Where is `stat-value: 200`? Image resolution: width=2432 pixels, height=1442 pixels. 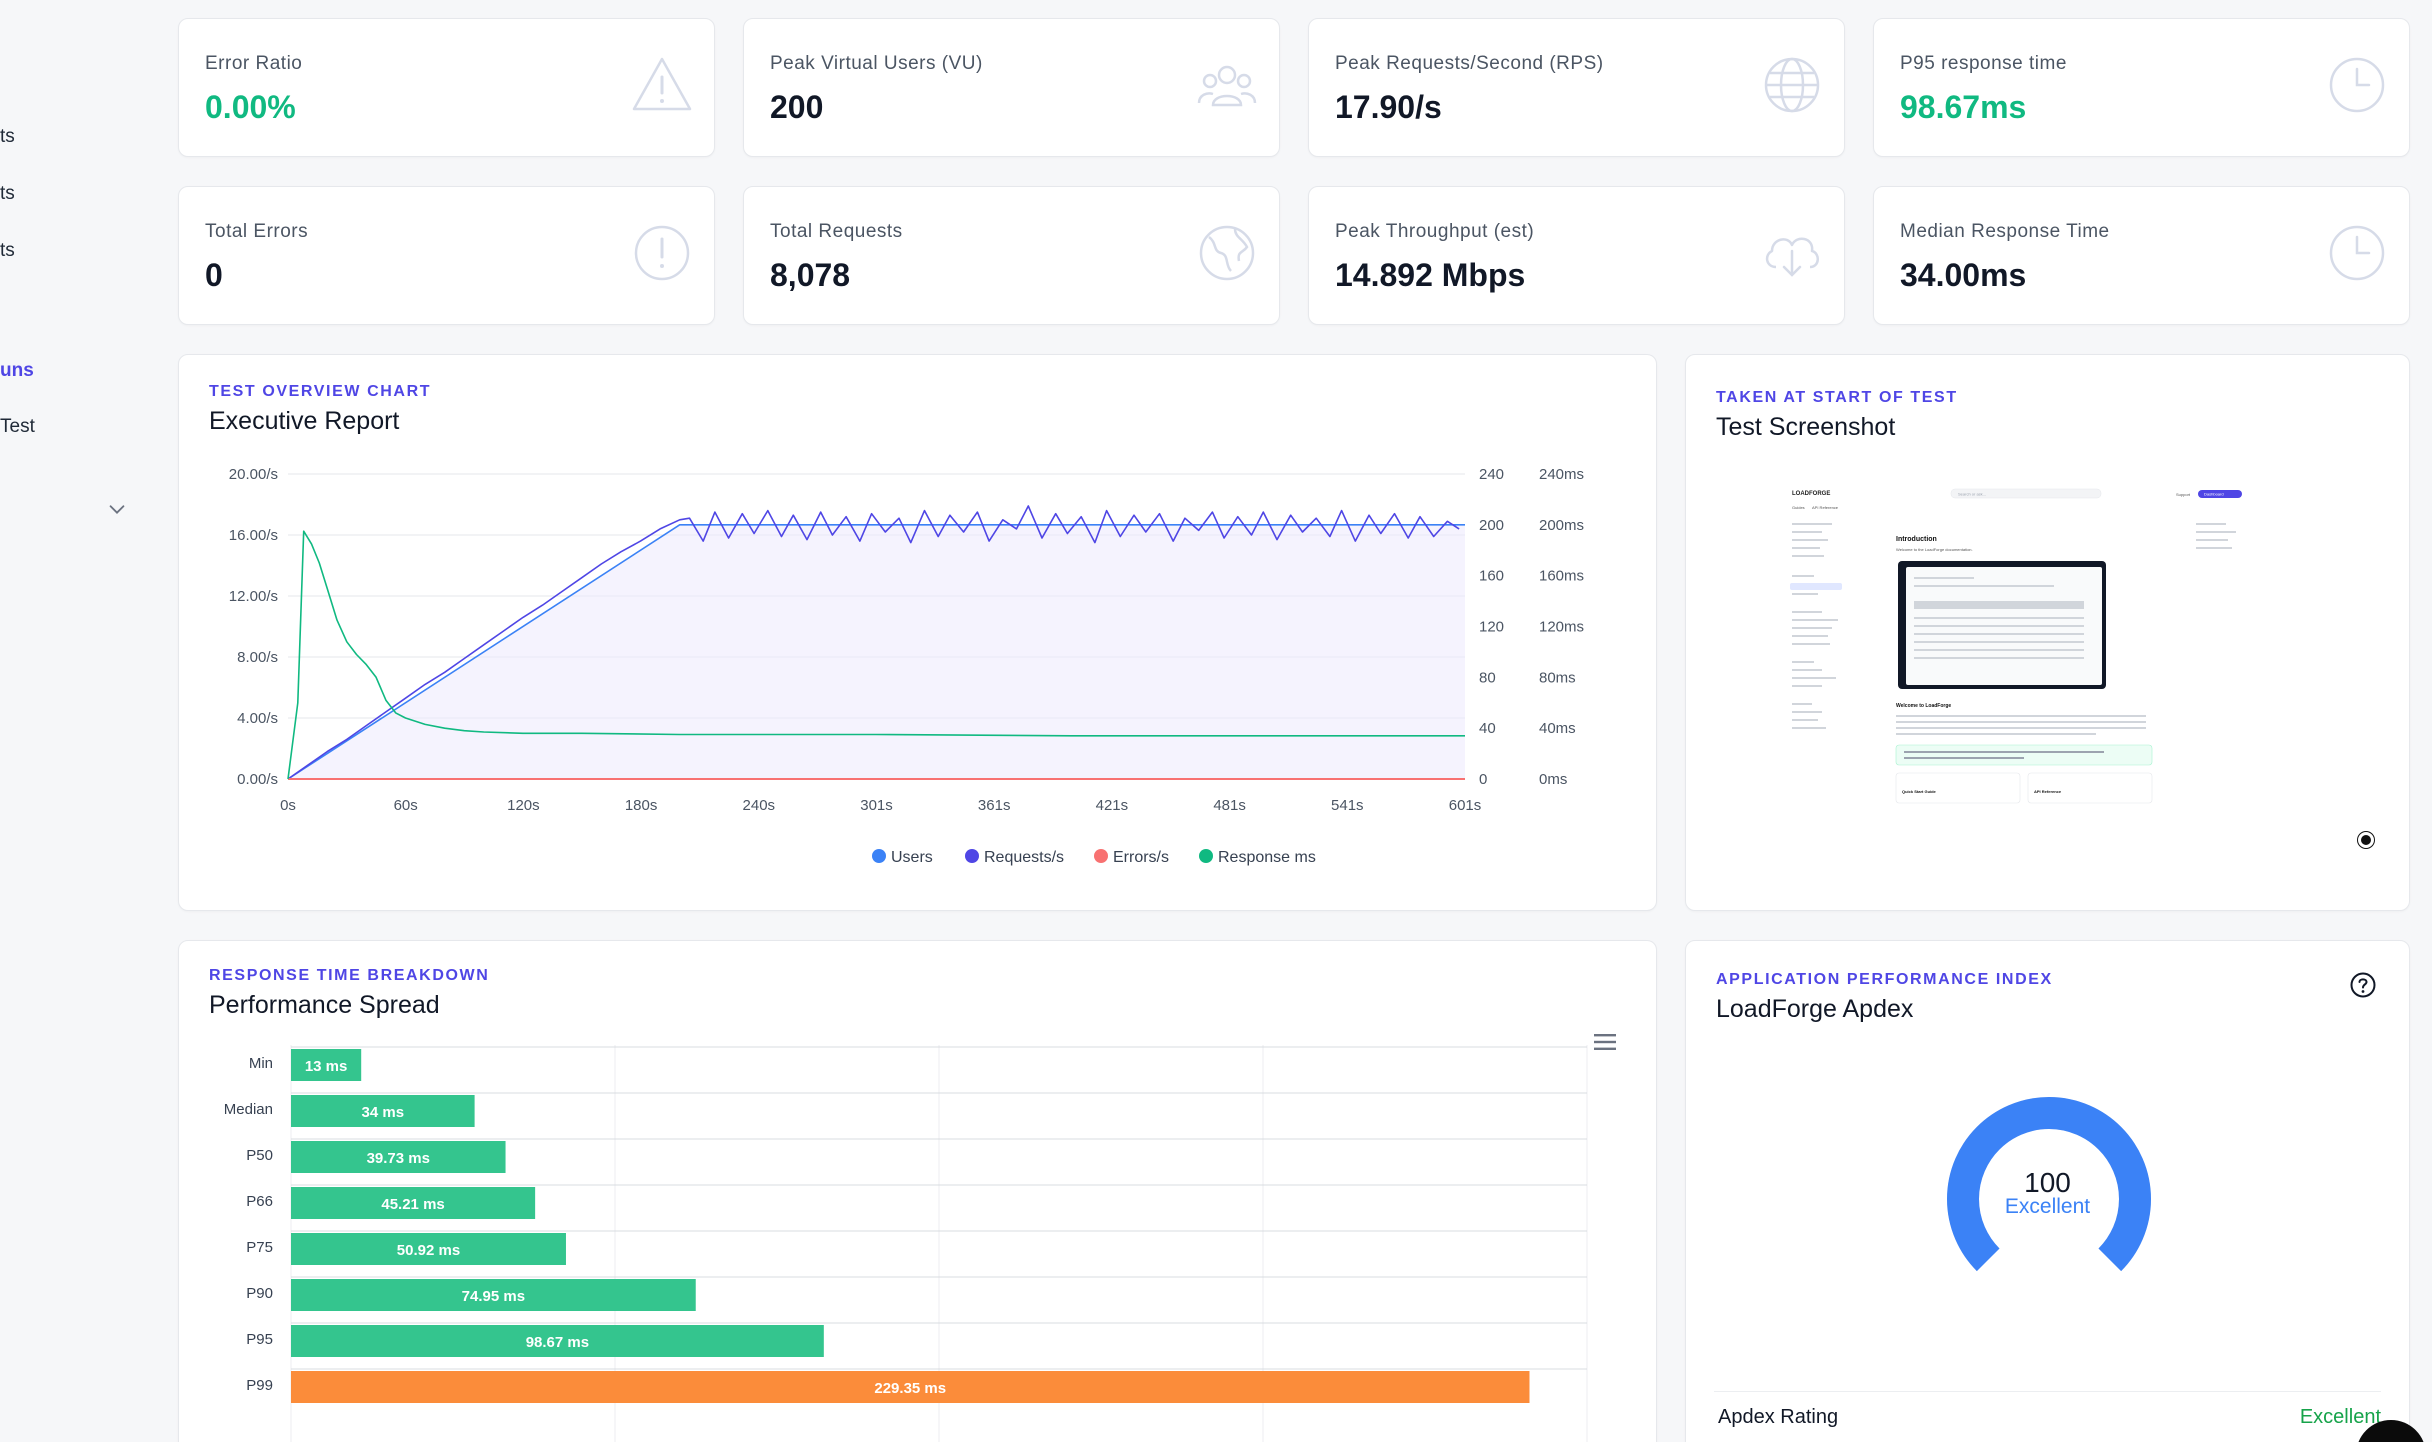
stat-value: 200 is located at coordinates (797, 107).